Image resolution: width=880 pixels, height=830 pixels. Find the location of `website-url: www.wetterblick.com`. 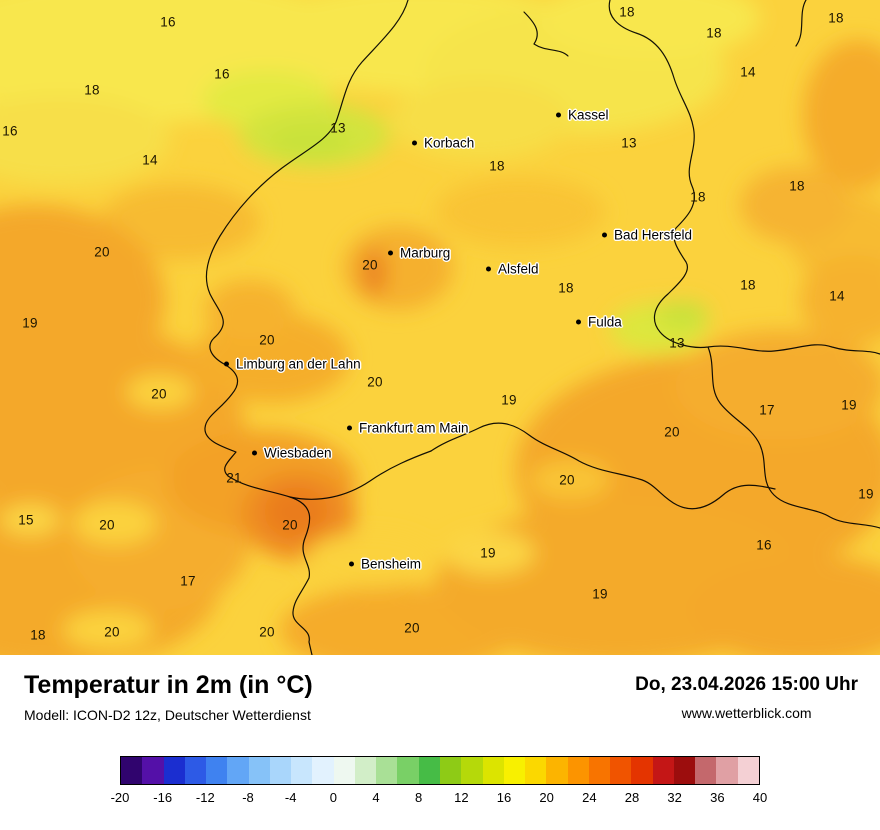

website-url: www.wetterblick.com is located at coordinates (746, 713).